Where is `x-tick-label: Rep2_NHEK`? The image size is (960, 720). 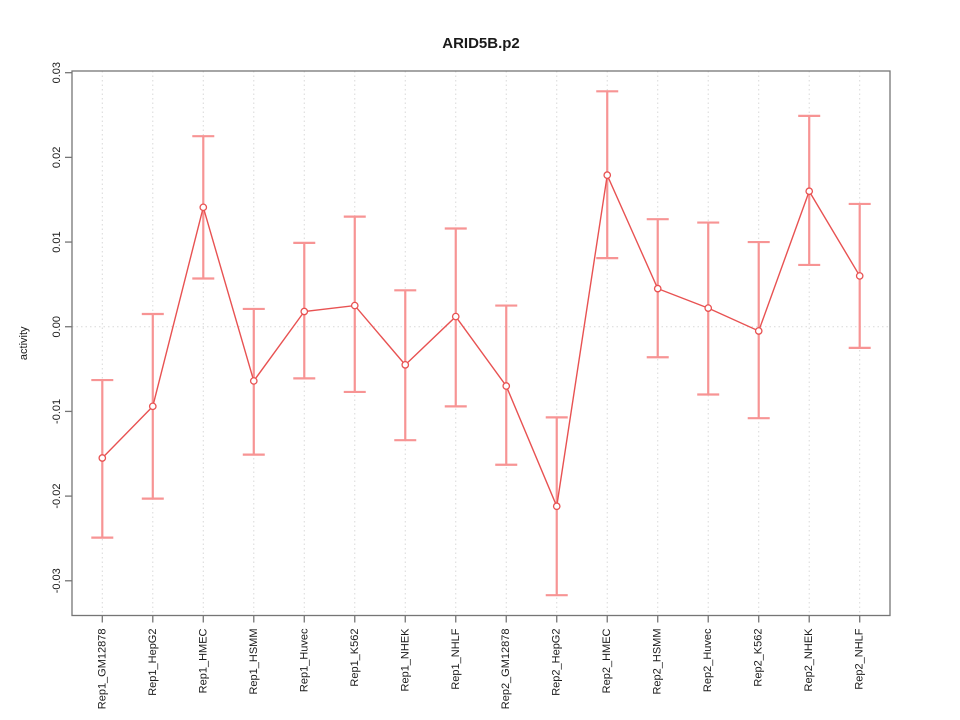 x-tick-label: Rep2_NHEK is located at coordinates (809, 660).